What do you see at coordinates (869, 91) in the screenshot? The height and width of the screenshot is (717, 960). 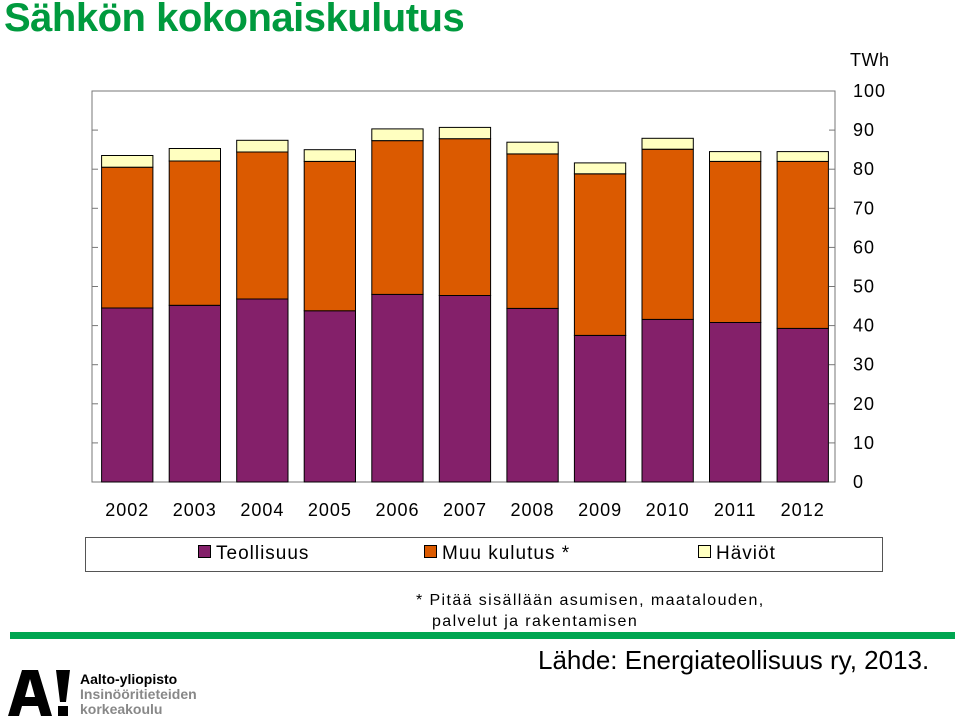 I see `y-tick-label-100: 100` at bounding box center [869, 91].